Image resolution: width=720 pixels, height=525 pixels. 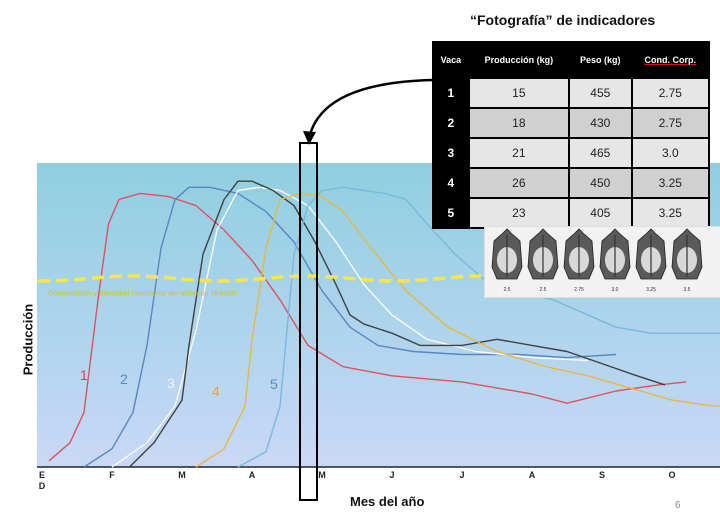 I want to click on pointer-arrow-head, so click(x=309, y=138).